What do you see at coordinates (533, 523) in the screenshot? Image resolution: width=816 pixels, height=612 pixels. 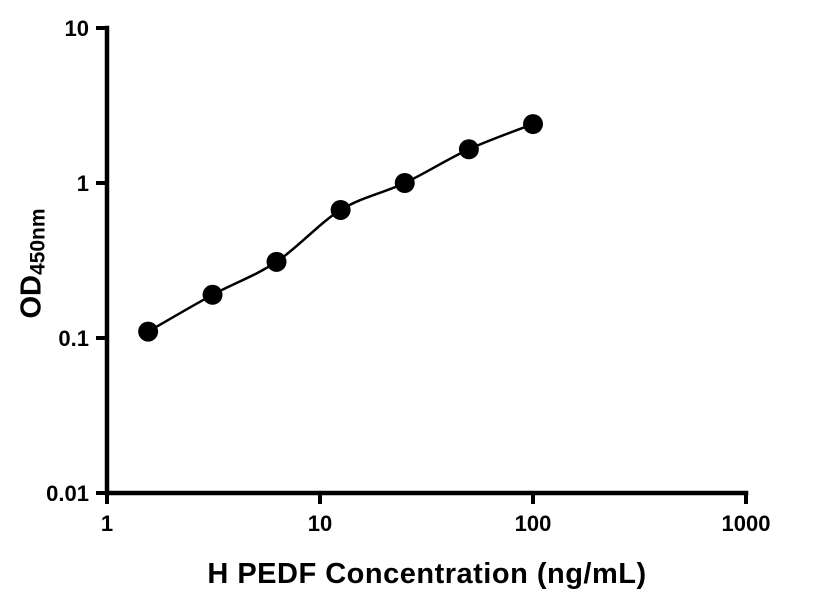 I see `x-tick-label: 100` at bounding box center [533, 523].